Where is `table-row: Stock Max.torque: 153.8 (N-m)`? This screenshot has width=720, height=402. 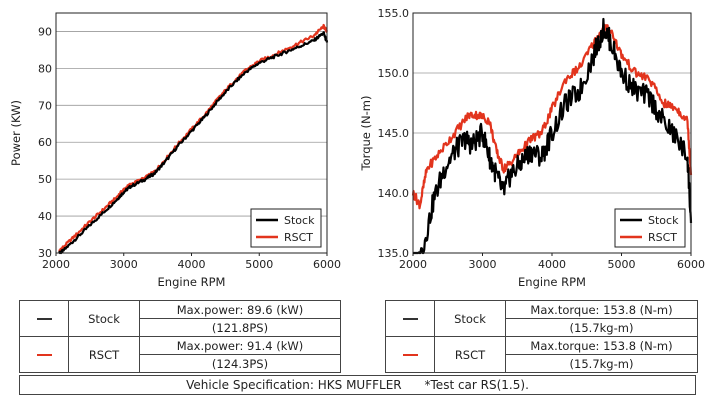 table-row: Stock Max.torque: 153.8 (N-m) is located at coordinates (541, 318).